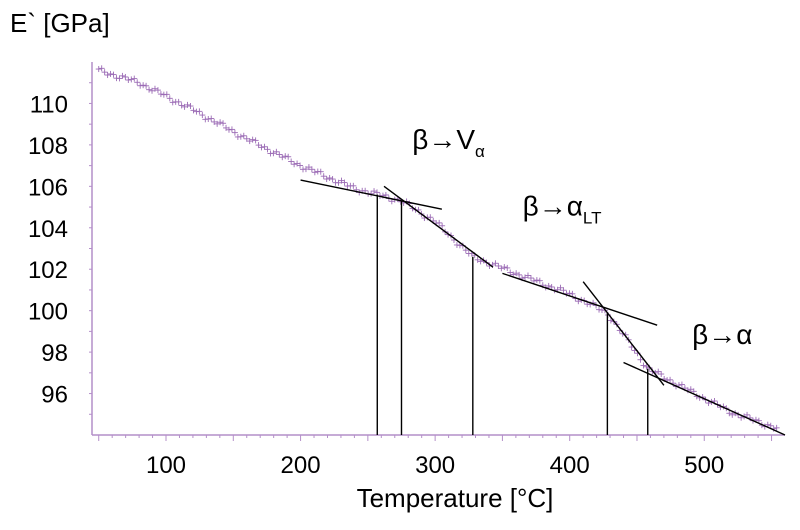 The image size is (800, 530). What do you see at coordinates (49, 104) in the screenshot?
I see `y-tick-label: 110` at bounding box center [49, 104].